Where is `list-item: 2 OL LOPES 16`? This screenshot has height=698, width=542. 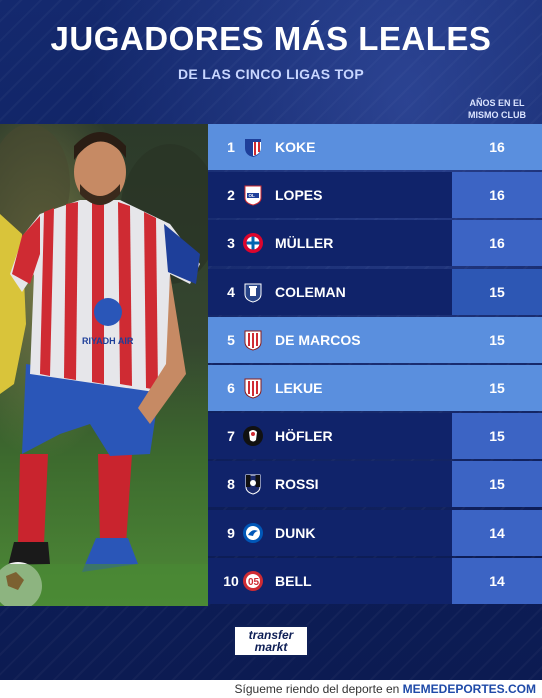 list-item: 2 OL LOPES 16 is located at coordinates (375, 195).